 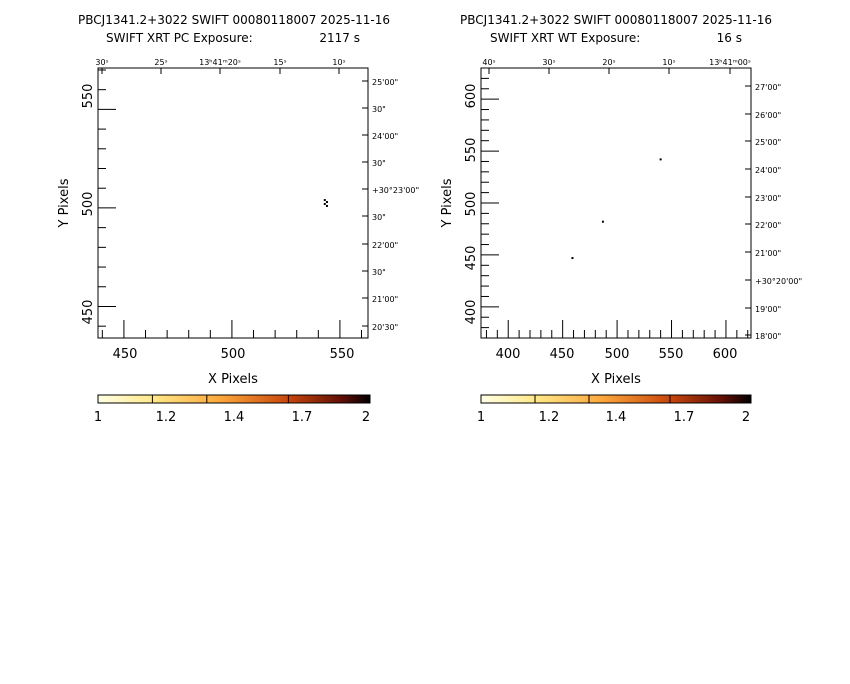 I want to click on pc-colorbar, so click(x=234, y=399).